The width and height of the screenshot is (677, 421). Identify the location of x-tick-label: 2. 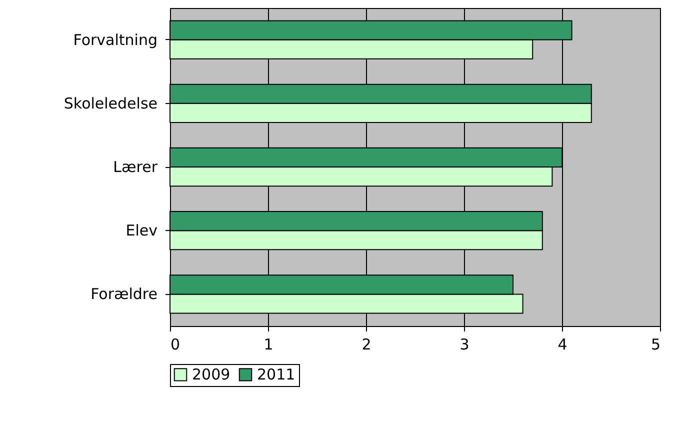
(367, 345).